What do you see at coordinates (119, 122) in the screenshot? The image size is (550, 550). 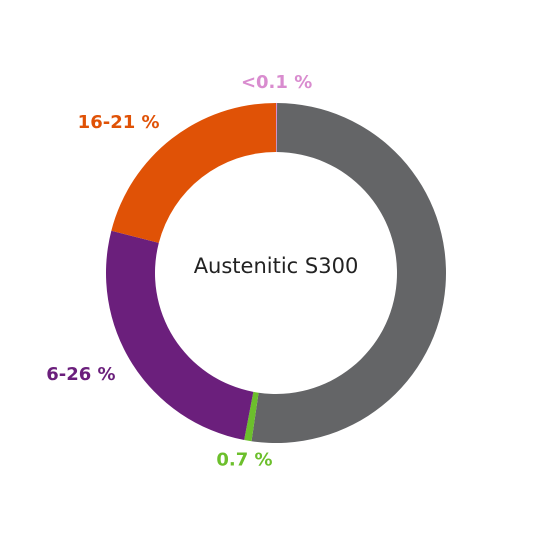 I see `segment-label: 16-21 %` at bounding box center [119, 122].